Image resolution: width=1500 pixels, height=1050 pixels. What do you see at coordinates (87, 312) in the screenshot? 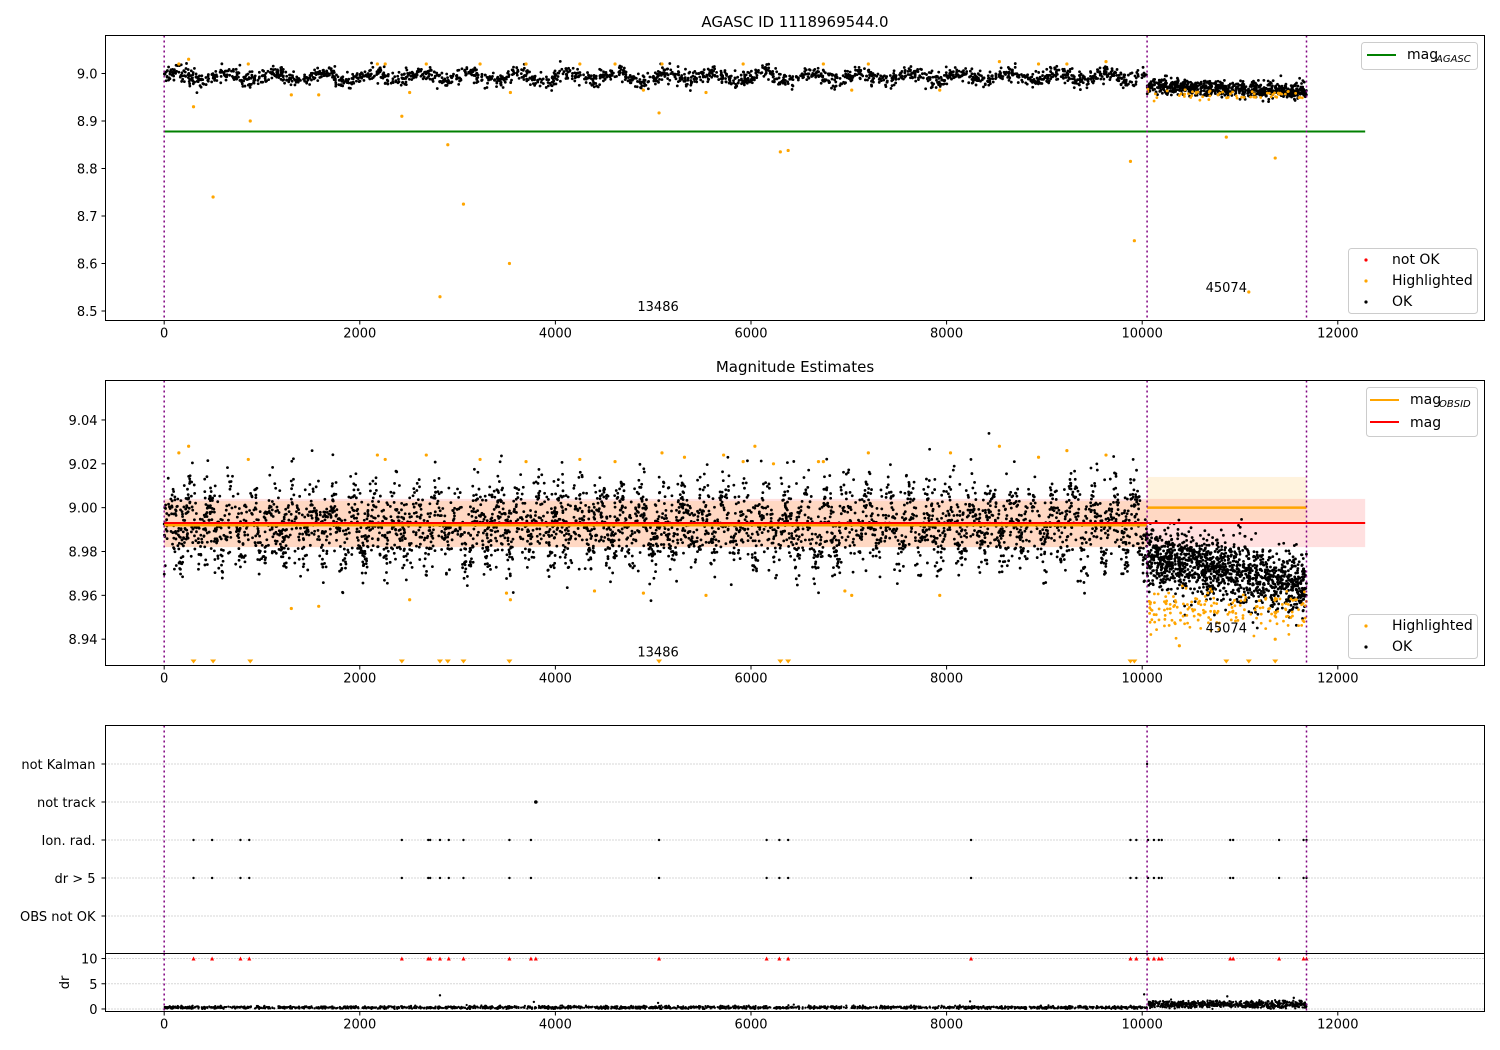
I see `y-tick-label: 8.5` at bounding box center [87, 312].